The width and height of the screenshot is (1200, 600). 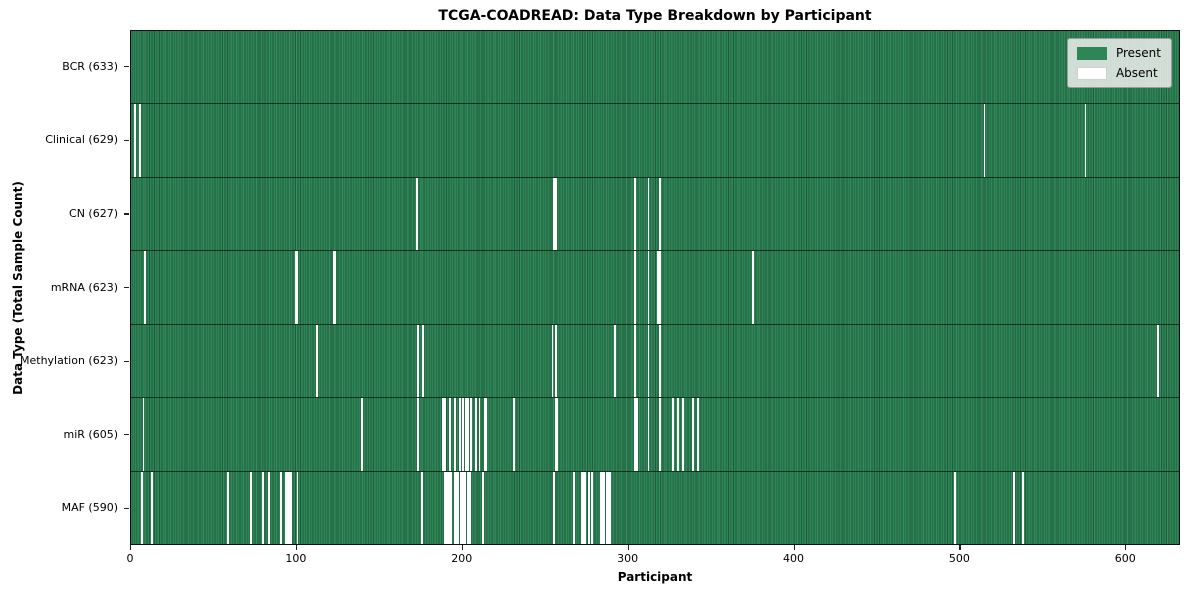 What do you see at coordinates (91, 434) in the screenshot?
I see `y-tick-label: miR (605)` at bounding box center [91, 434].